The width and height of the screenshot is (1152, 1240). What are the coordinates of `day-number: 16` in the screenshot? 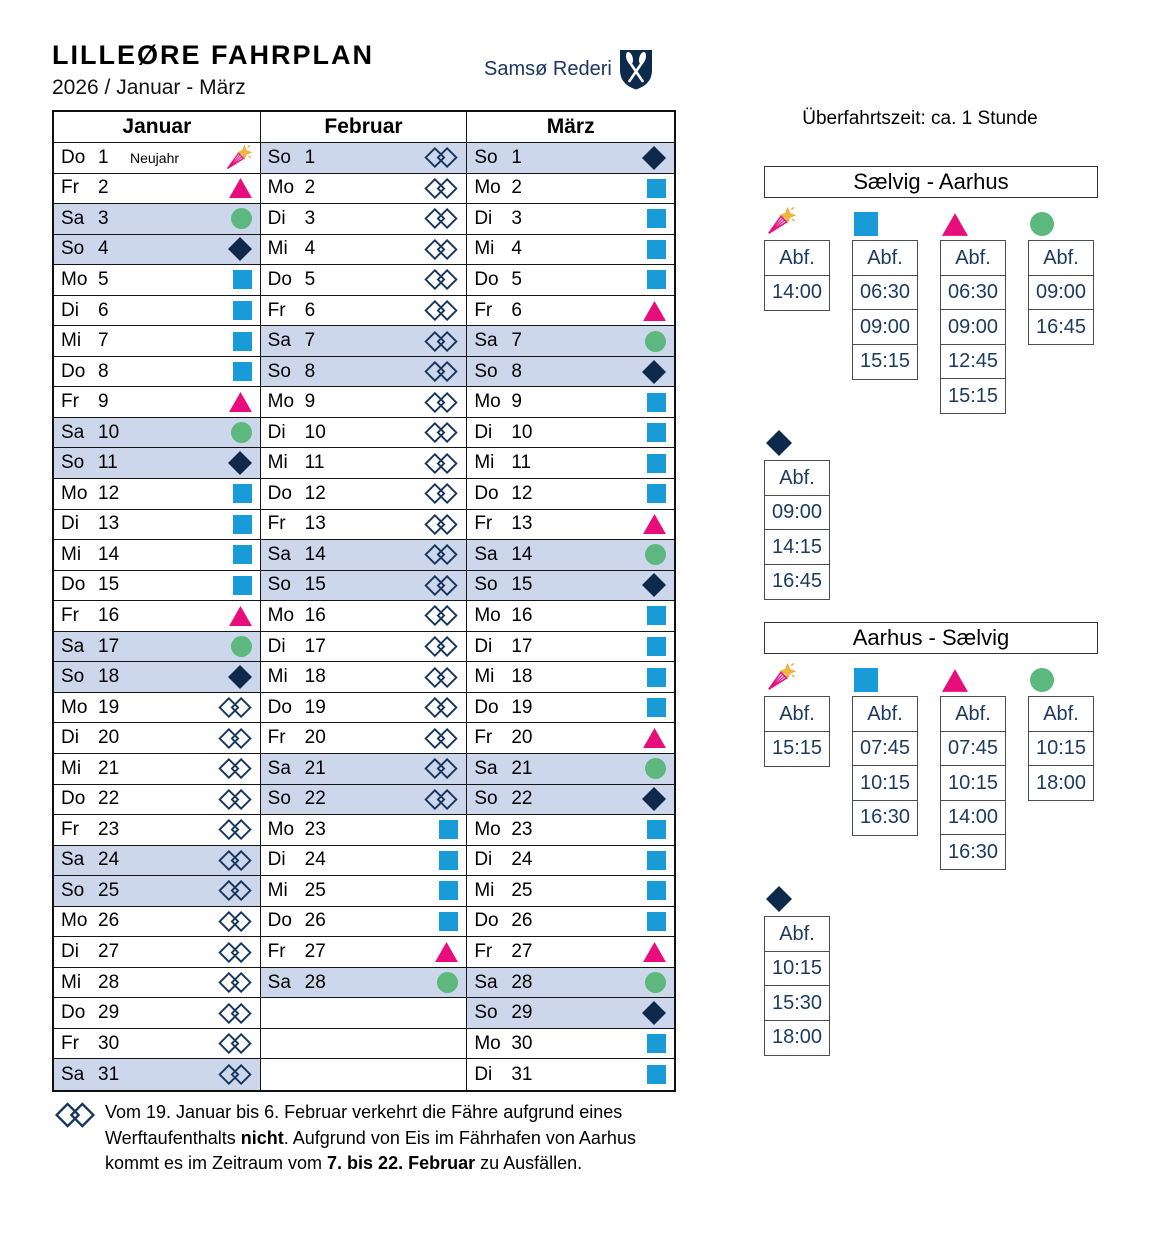 It's located at (522, 615).